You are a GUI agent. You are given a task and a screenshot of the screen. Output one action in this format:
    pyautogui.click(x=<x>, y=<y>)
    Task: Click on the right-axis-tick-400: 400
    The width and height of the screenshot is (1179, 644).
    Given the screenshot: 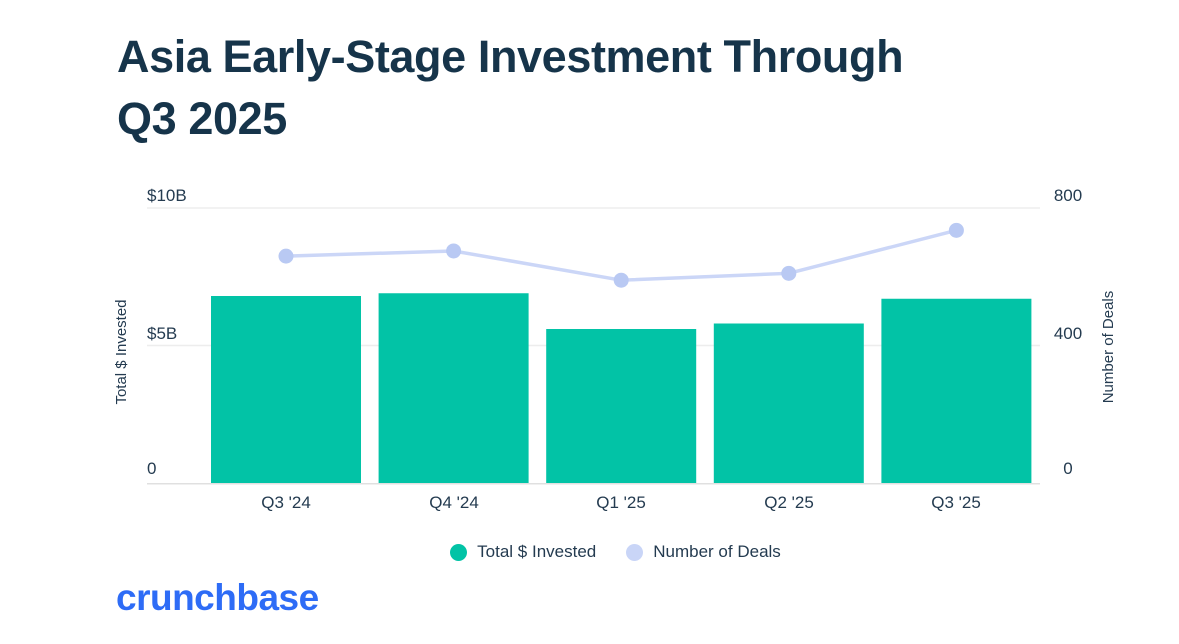 What is the action you would take?
    pyautogui.click(x=1068, y=333)
    